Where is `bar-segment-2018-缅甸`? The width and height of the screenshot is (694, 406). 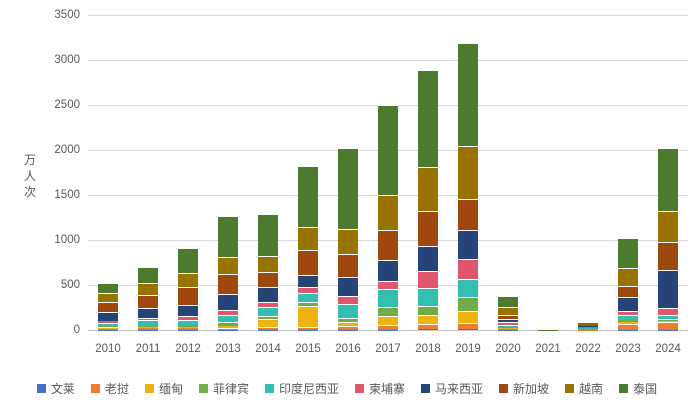 bar-segment-2018-缅甸 is located at coordinates (428, 319).